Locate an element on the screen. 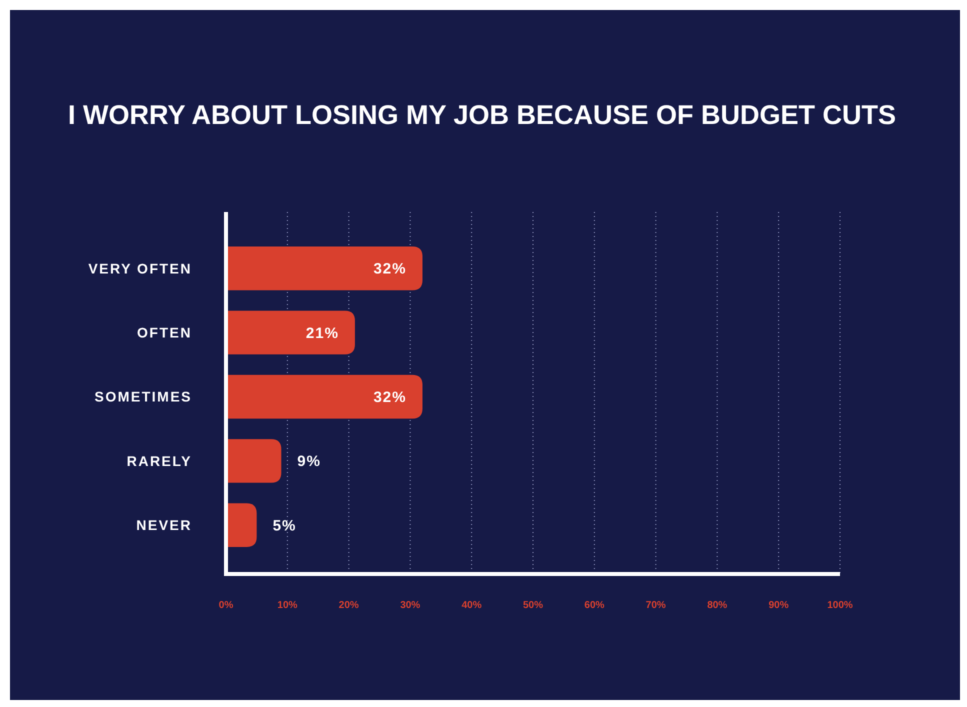 The image size is (967, 707). x-tick-label: 20% is located at coordinates (348, 605).